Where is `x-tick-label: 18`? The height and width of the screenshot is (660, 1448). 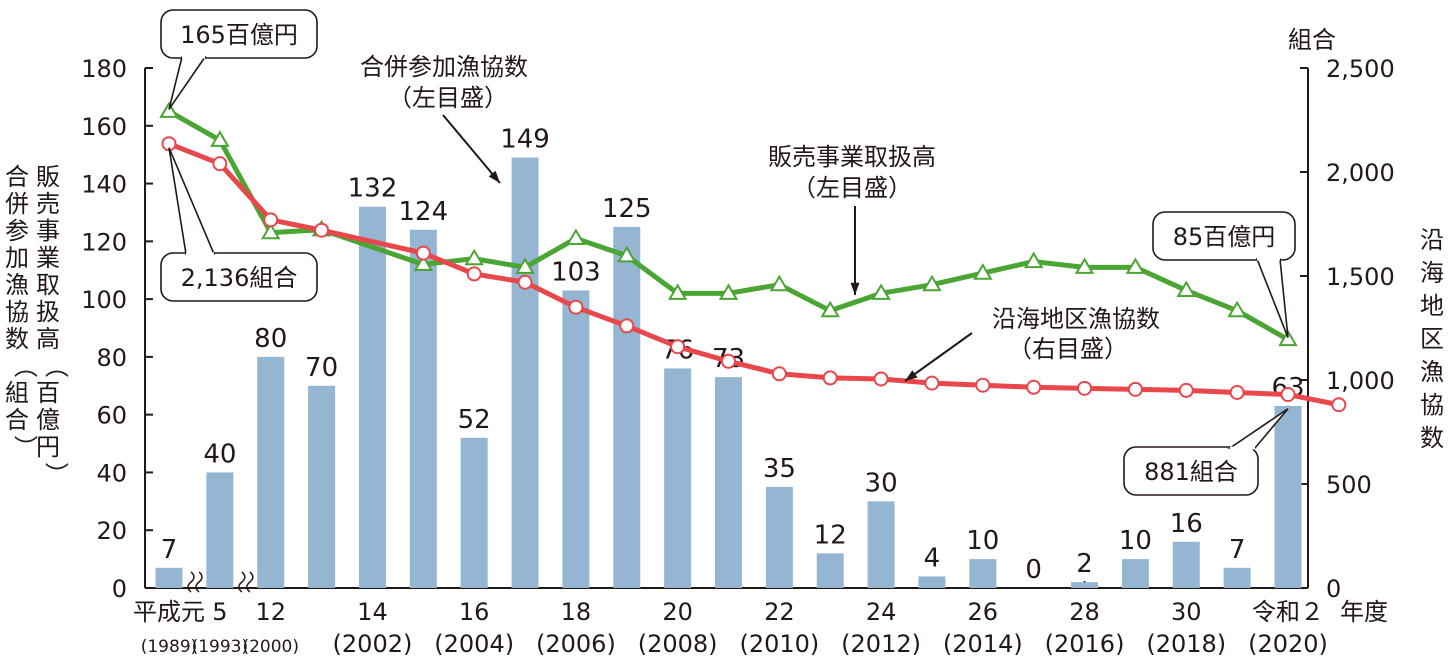 x-tick-label: 18 is located at coordinates (576, 612).